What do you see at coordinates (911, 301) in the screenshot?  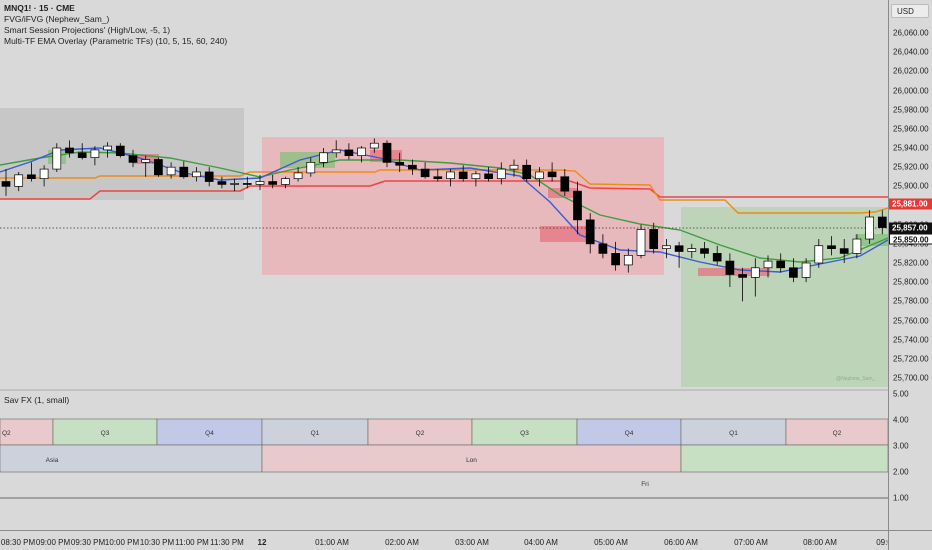 I see `price-label: 25,780.00` at bounding box center [911, 301].